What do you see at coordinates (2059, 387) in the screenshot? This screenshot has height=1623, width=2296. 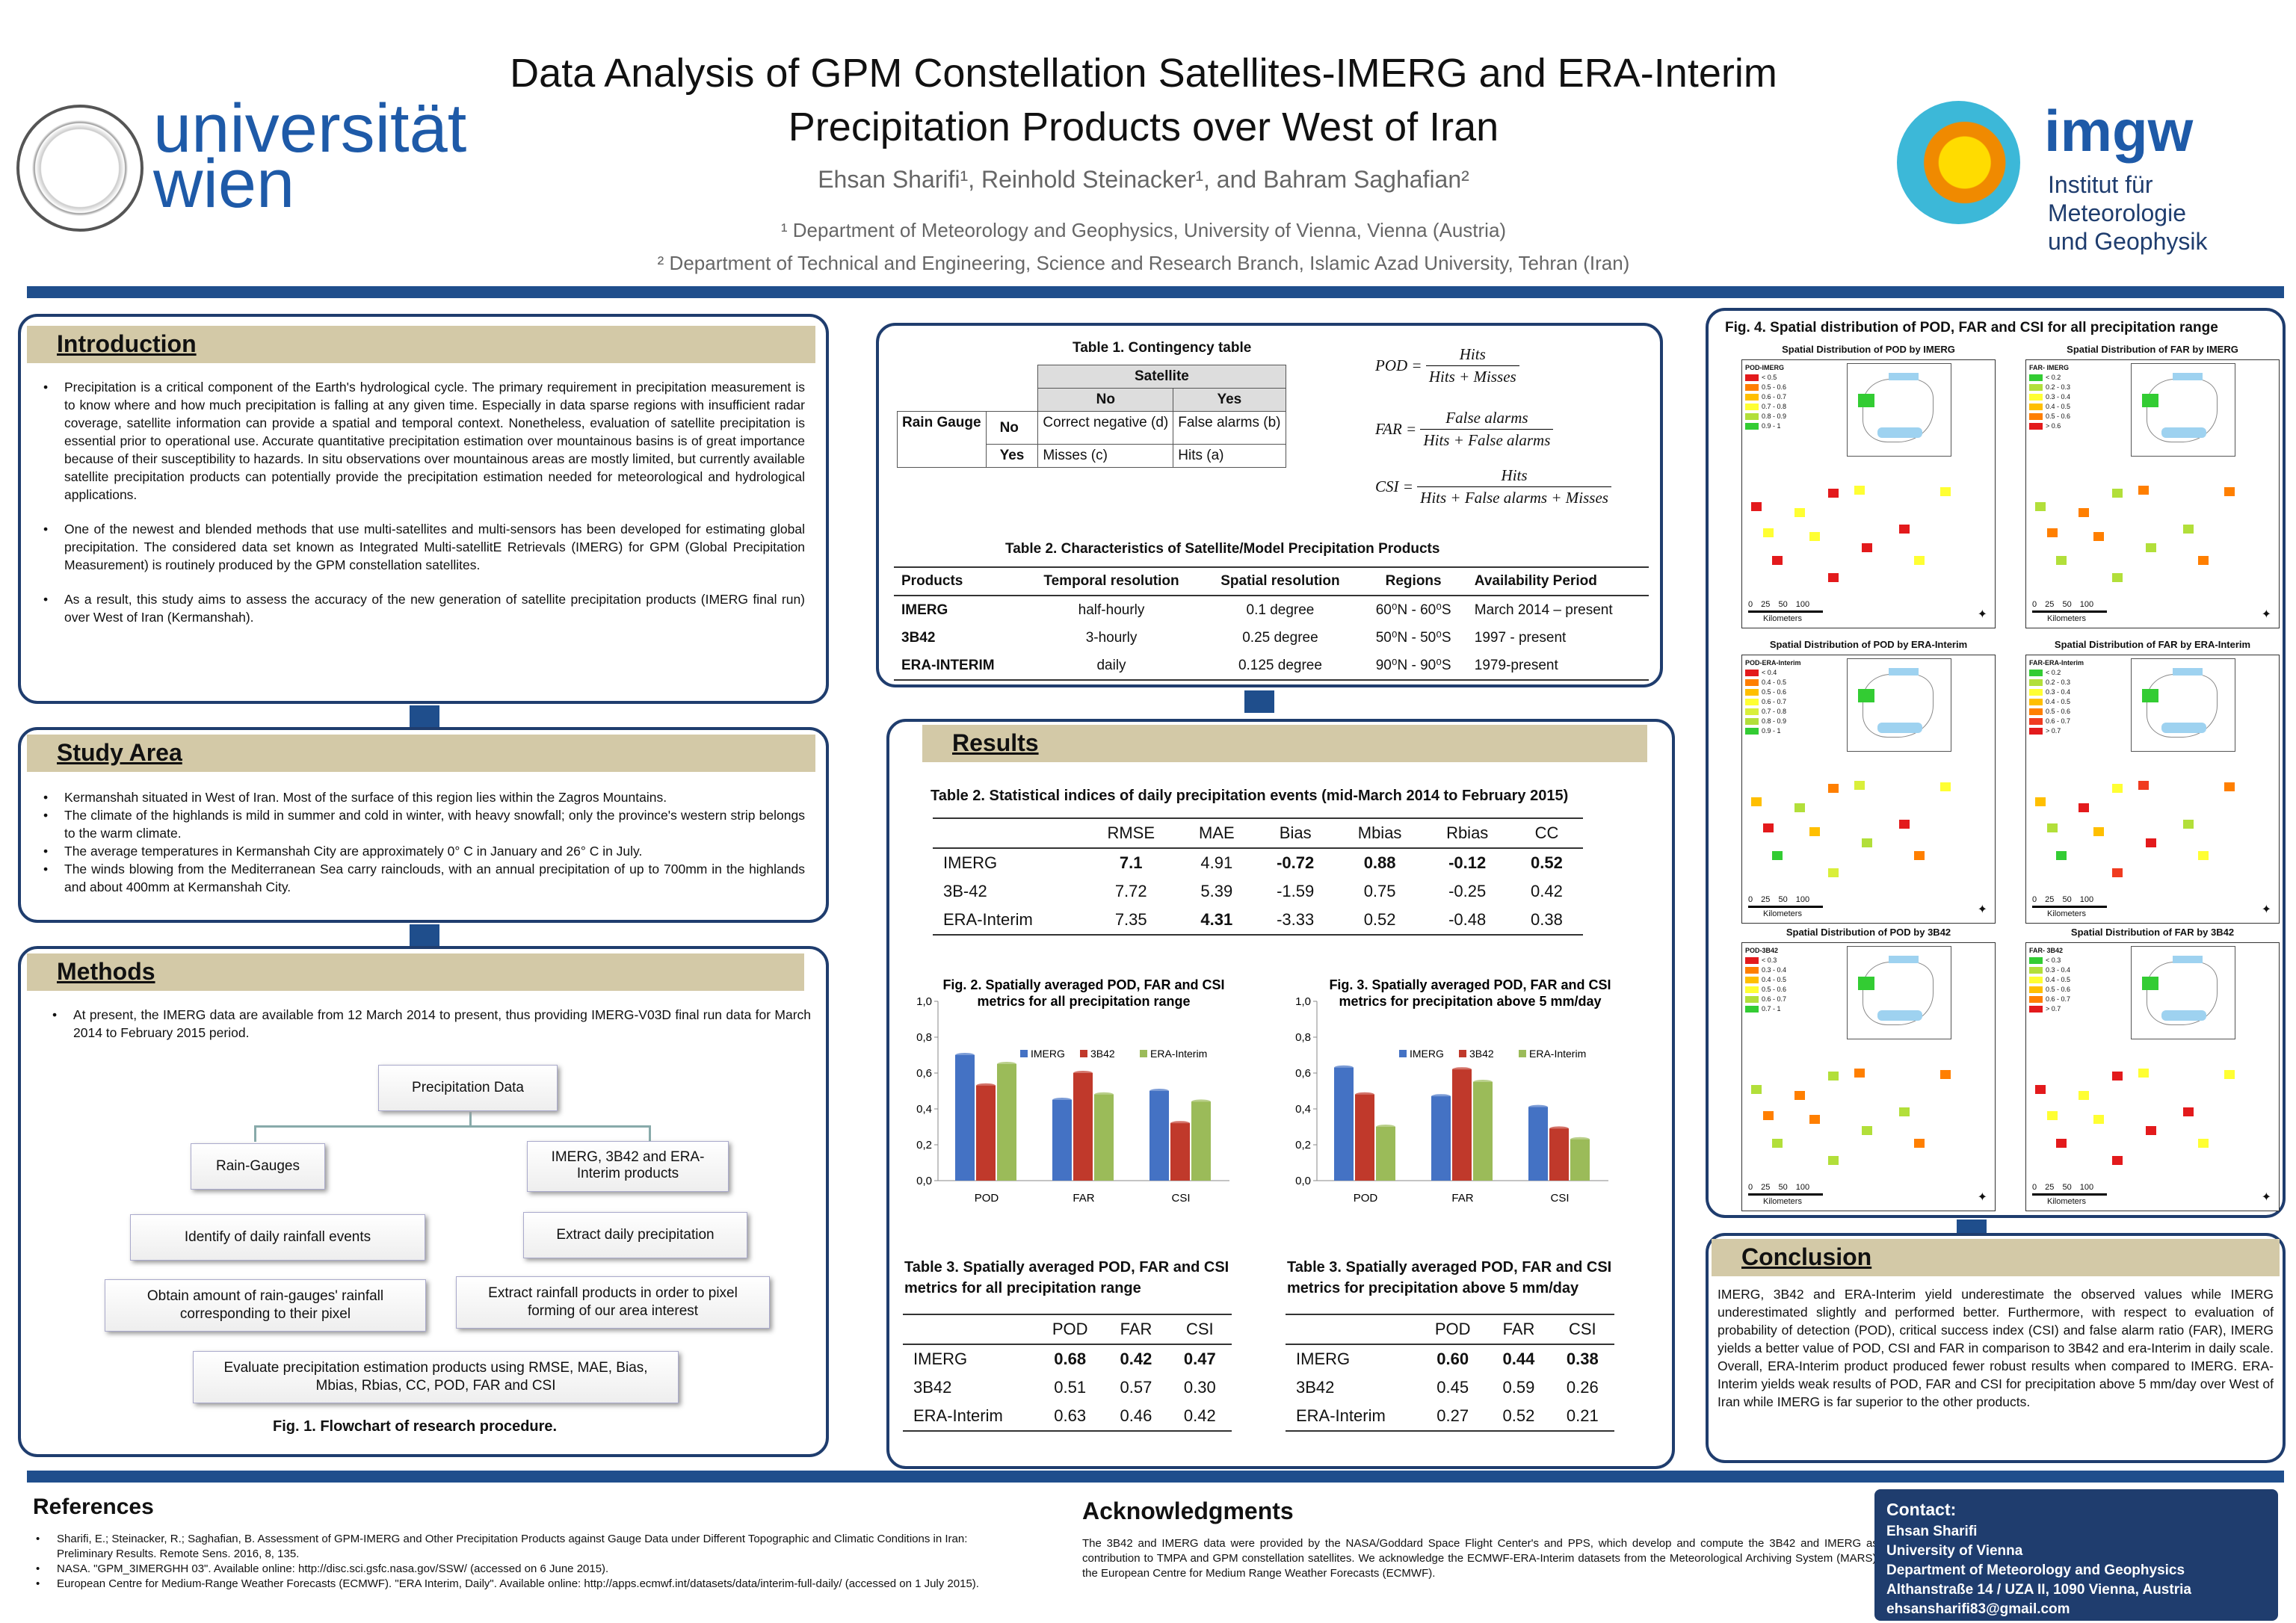 I see `legend-label: 0.2 - 0.3` at bounding box center [2059, 387].